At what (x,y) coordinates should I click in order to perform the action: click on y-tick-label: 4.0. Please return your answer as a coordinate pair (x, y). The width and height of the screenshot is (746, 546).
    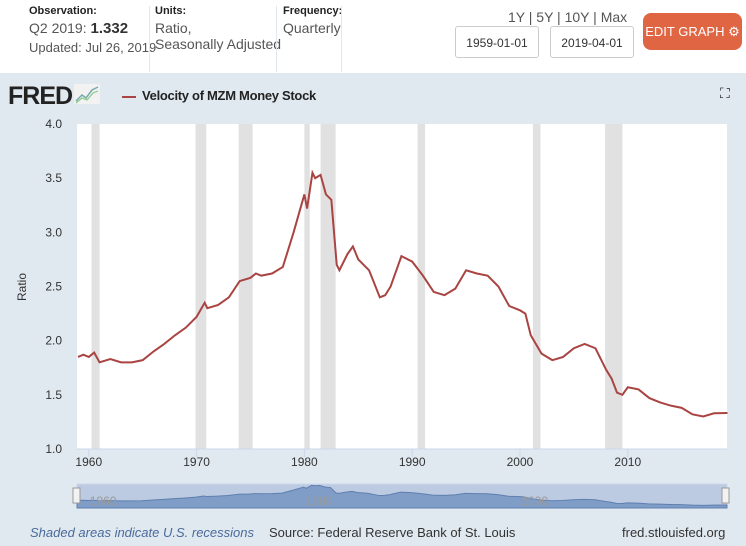
    Looking at the image, I should click on (53, 124).